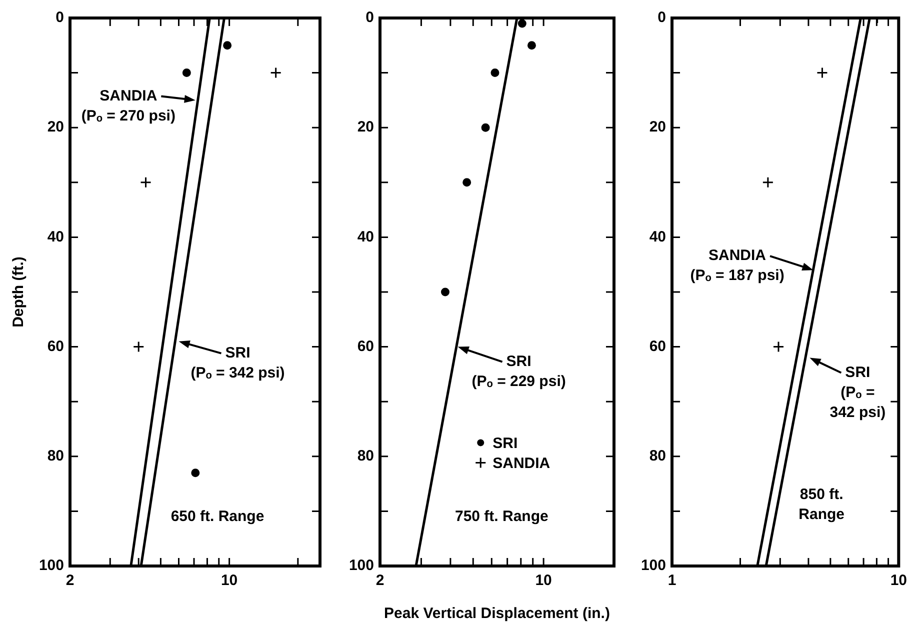 Image resolution: width=913 pixels, height=623 pixels. I want to click on x-tick-label: 1, so click(672, 581).